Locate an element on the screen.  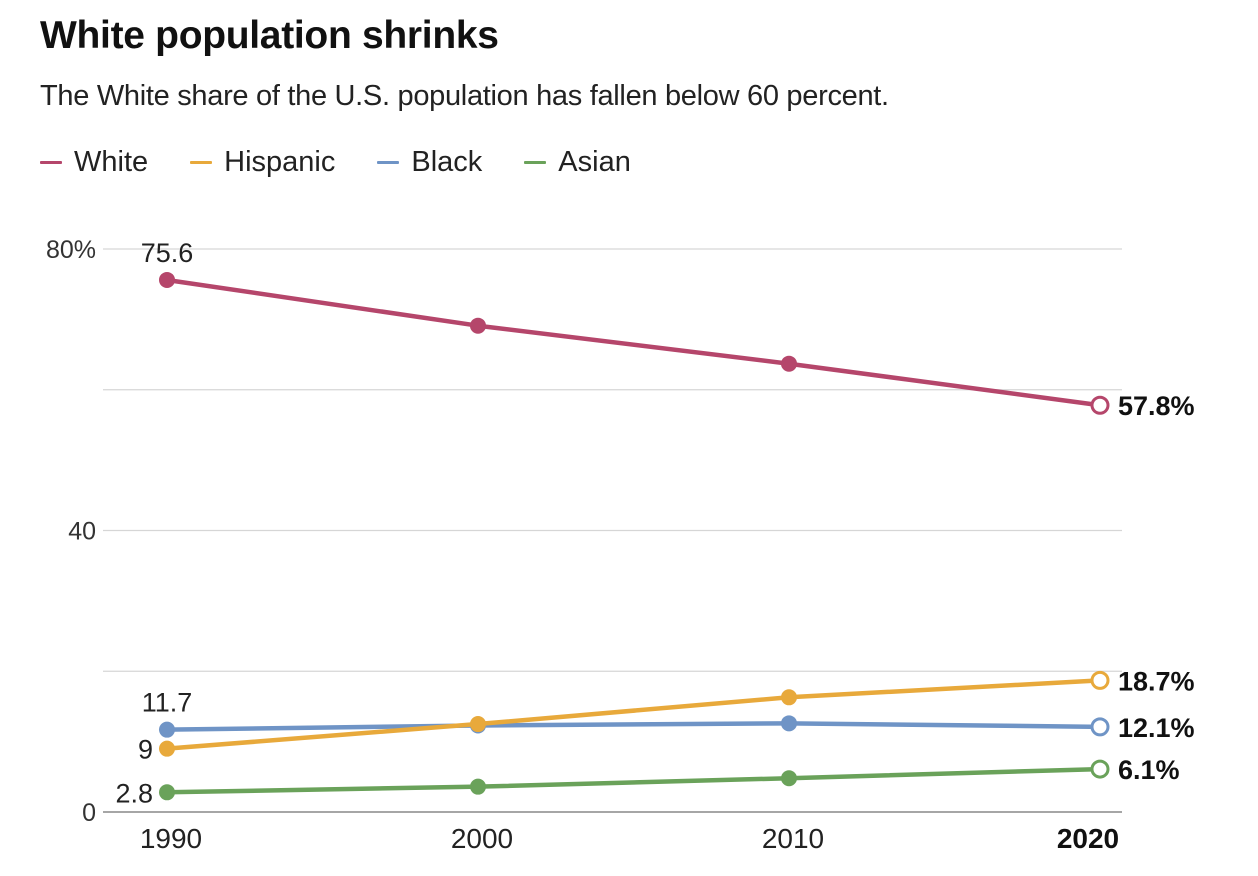
end-label-hispanic: 18.7% is located at coordinates (1156, 681).